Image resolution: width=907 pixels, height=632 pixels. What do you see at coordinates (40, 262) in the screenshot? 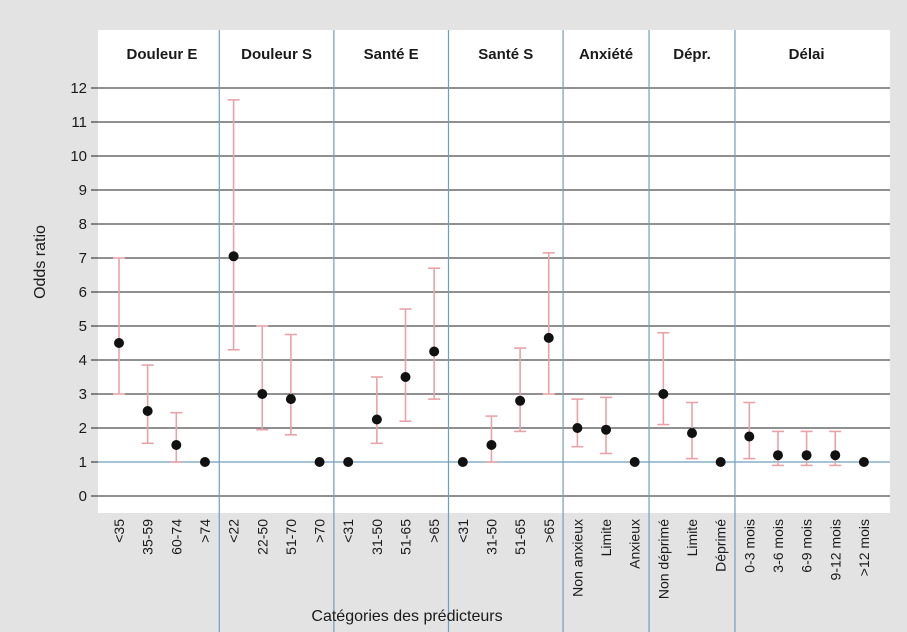
I see `y-axis-title: Odds ratio` at bounding box center [40, 262].